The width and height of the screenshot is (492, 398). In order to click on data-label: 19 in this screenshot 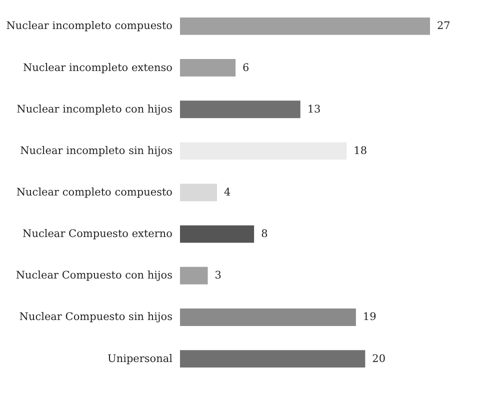, I will do `click(369, 317)`.